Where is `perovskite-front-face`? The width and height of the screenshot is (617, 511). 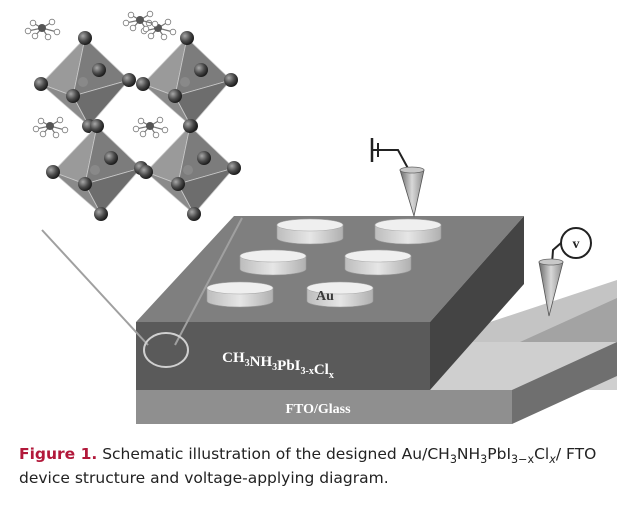
perovskite-front-face is located at coordinates (283, 356).